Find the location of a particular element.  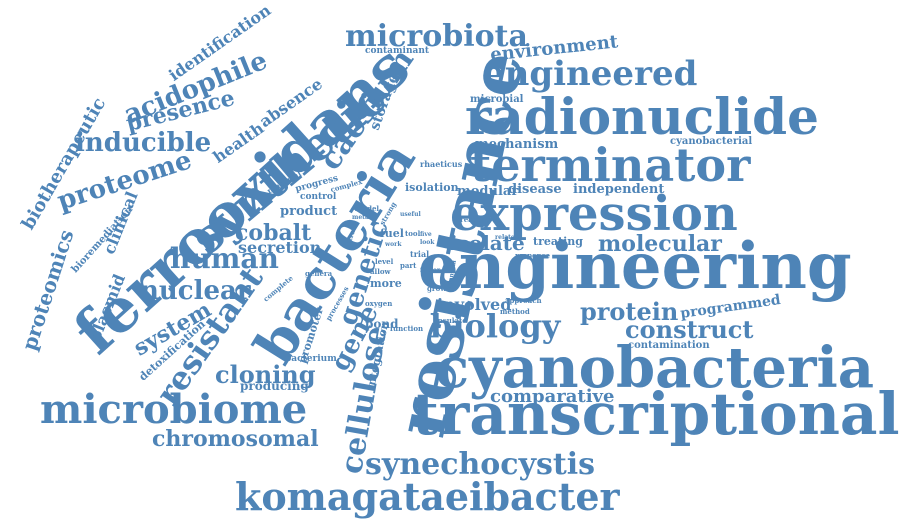

word: involved is located at coordinates (474, 304).